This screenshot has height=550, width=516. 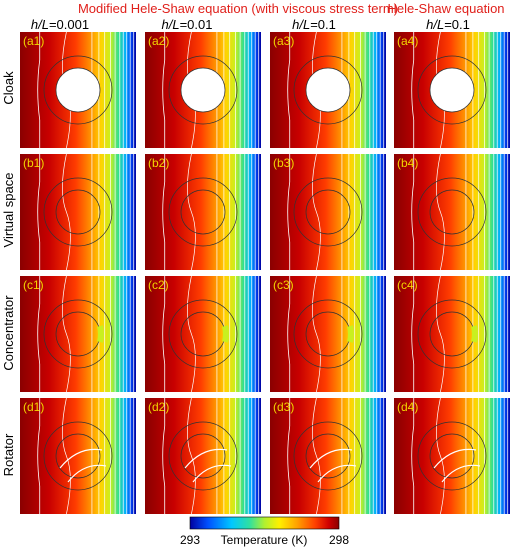 I want to click on panel-concentrator-2: (c2), so click(x=203, y=334).